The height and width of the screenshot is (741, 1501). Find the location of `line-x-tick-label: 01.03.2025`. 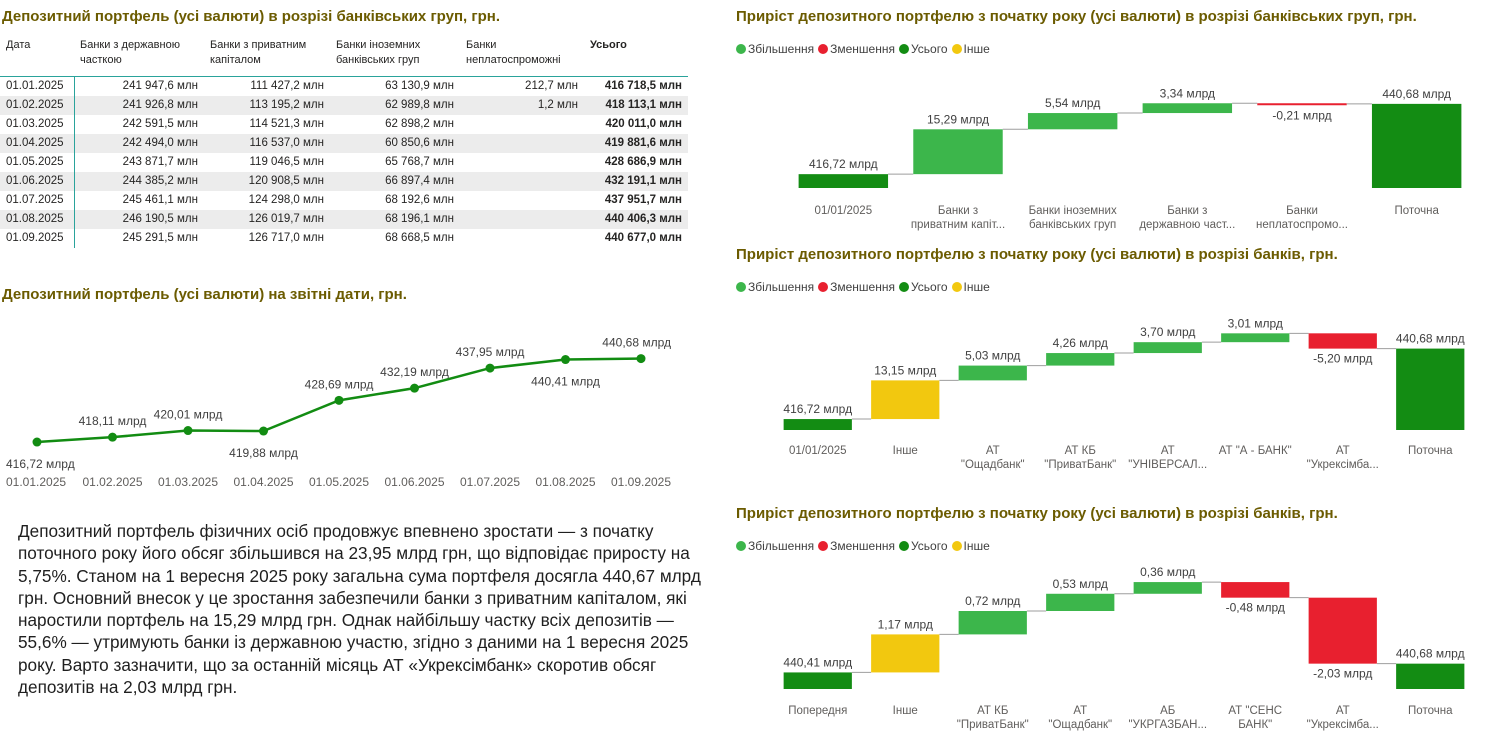

line-x-tick-label: 01.03.2025 is located at coordinates (188, 482).